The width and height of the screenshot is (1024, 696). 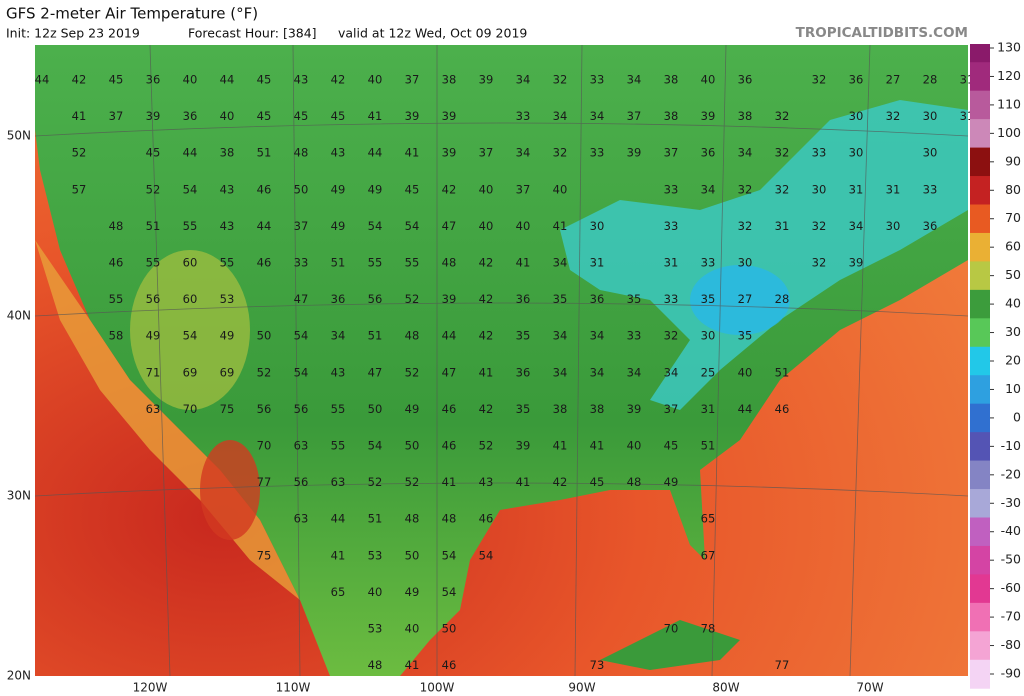 I want to click on colorbar-label: 30, so click(x=1013, y=331).